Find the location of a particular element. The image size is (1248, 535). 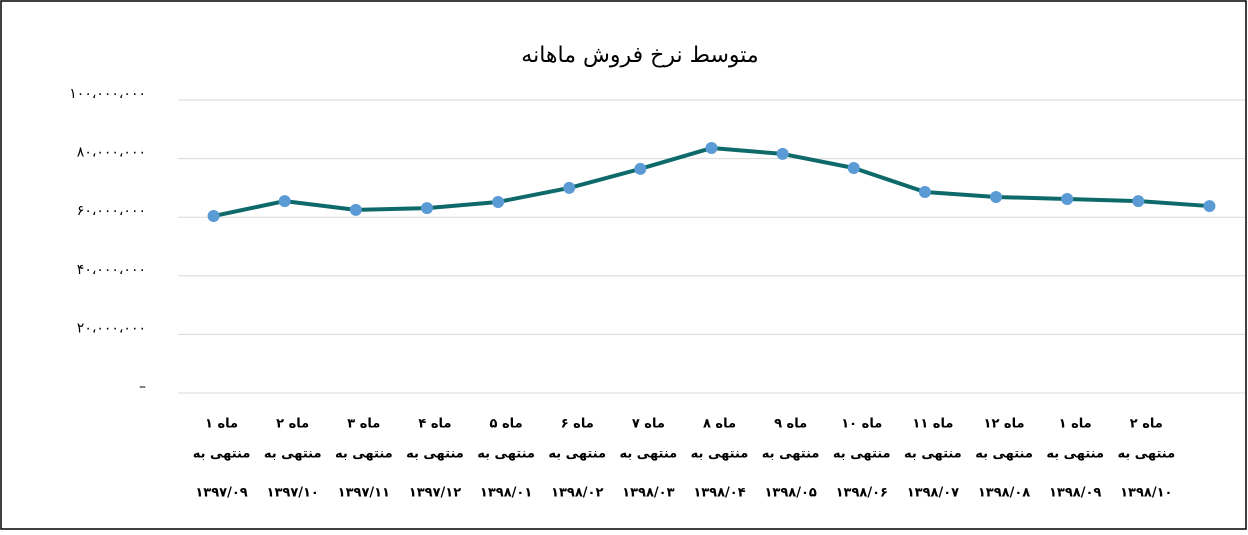

x-tick-label: ماه ۱۱ is located at coordinates (932, 424).